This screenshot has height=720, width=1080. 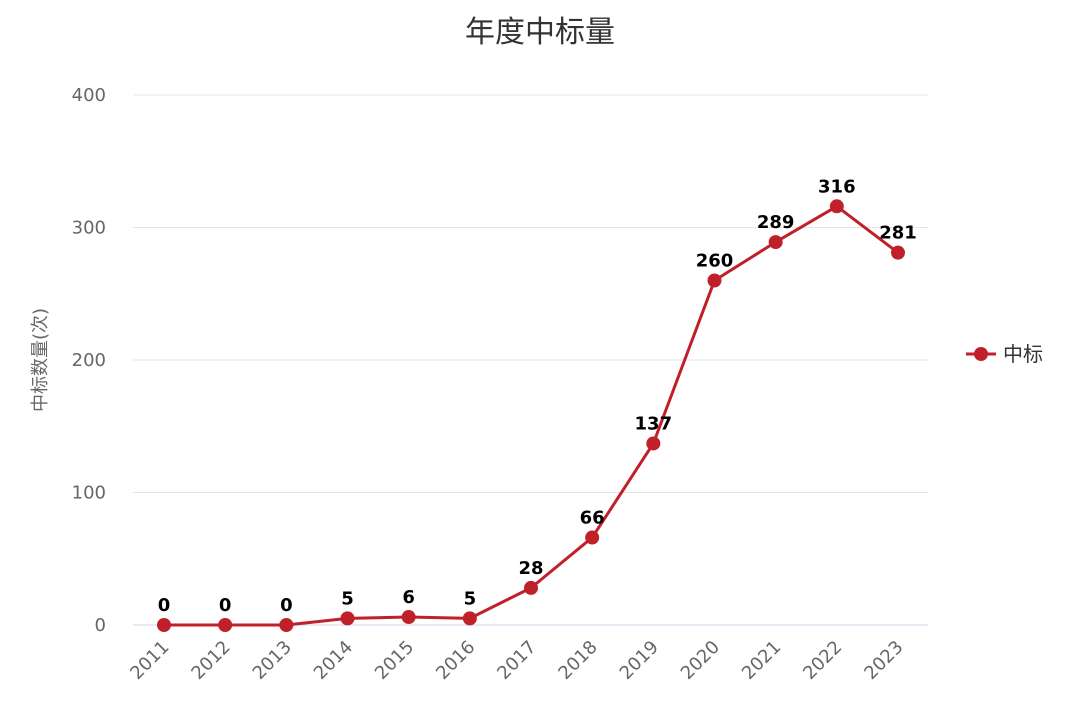 What do you see at coordinates (455, 660) in the screenshot?
I see `x-tick-label: 2016` at bounding box center [455, 660].